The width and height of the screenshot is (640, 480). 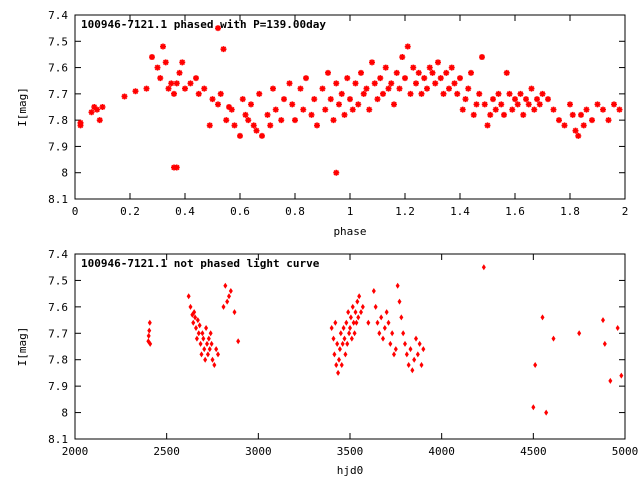 What do you see at coordinates (58, 199) in the screenshot?
I see `y-tick-label: 8.1` at bounding box center [58, 199].